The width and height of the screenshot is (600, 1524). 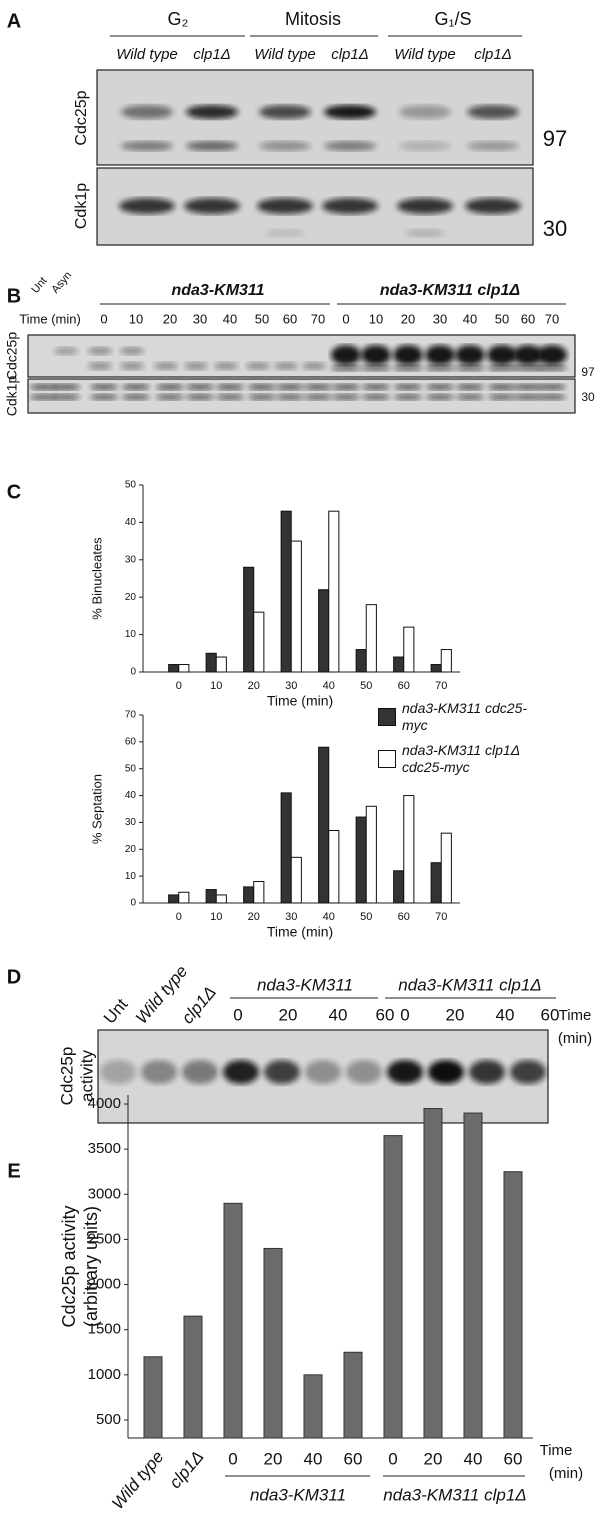 What do you see at coordinates (441, 917) in the screenshot?
I see `x-tick-label: 70` at bounding box center [441, 917].